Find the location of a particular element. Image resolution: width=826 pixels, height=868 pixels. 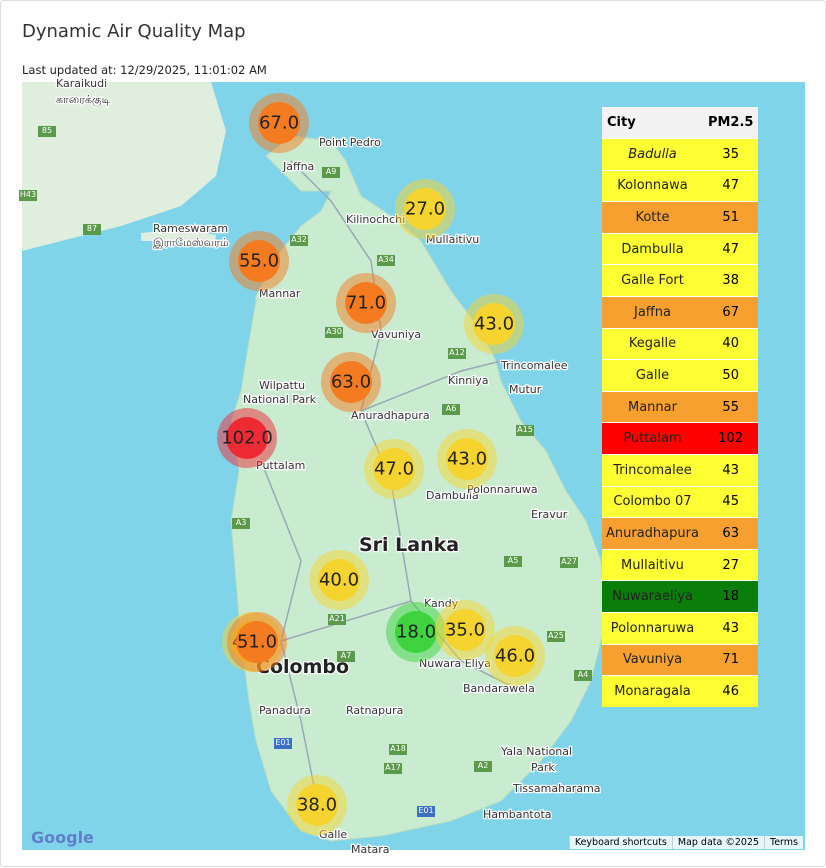

place-label: Park is located at coordinates (543, 767).